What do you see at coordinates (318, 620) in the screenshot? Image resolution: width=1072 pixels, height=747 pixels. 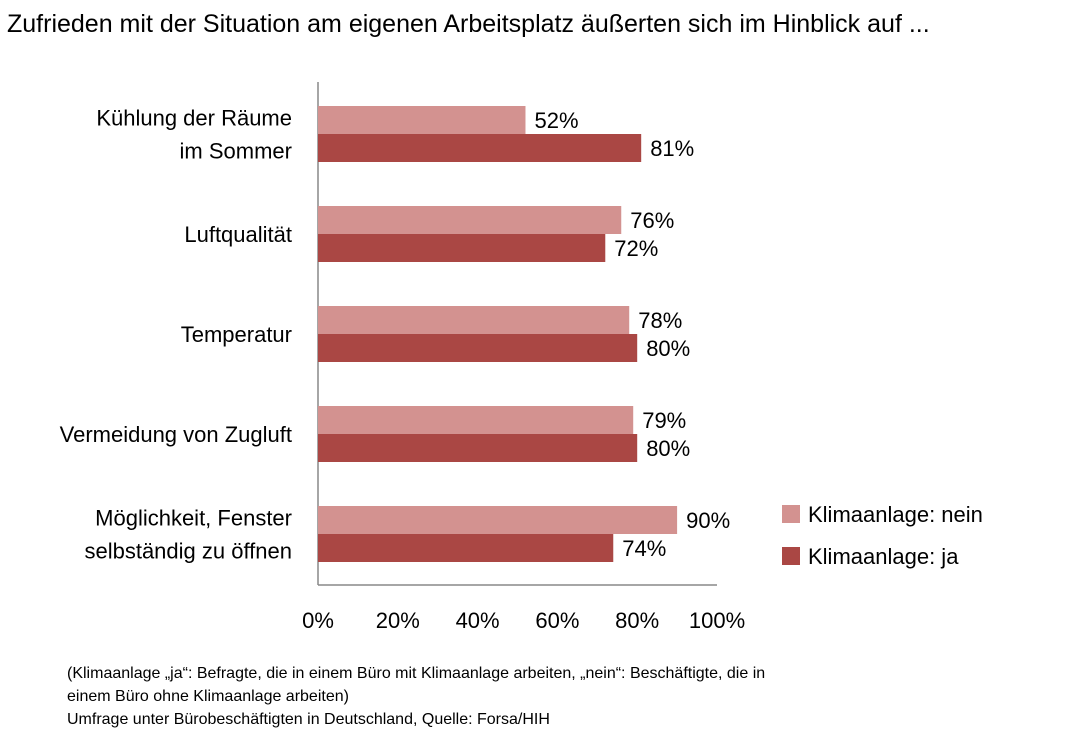 I see `x-tick-label: 0%` at bounding box center [318, 620].